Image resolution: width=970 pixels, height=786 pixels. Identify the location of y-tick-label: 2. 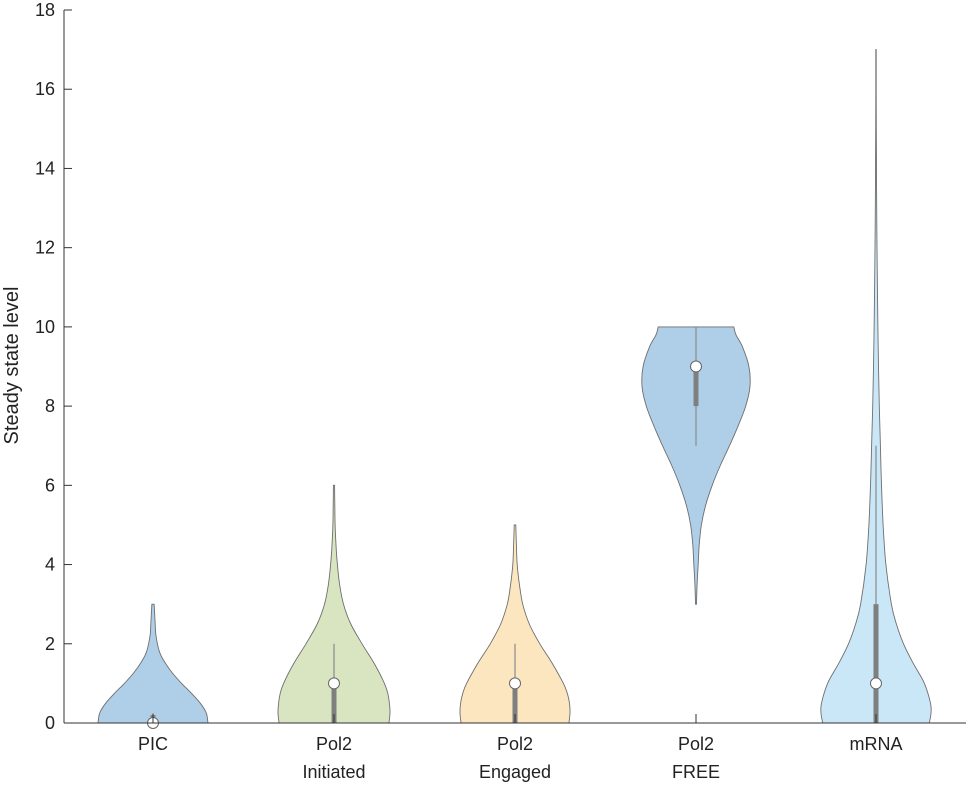
(50, 644).